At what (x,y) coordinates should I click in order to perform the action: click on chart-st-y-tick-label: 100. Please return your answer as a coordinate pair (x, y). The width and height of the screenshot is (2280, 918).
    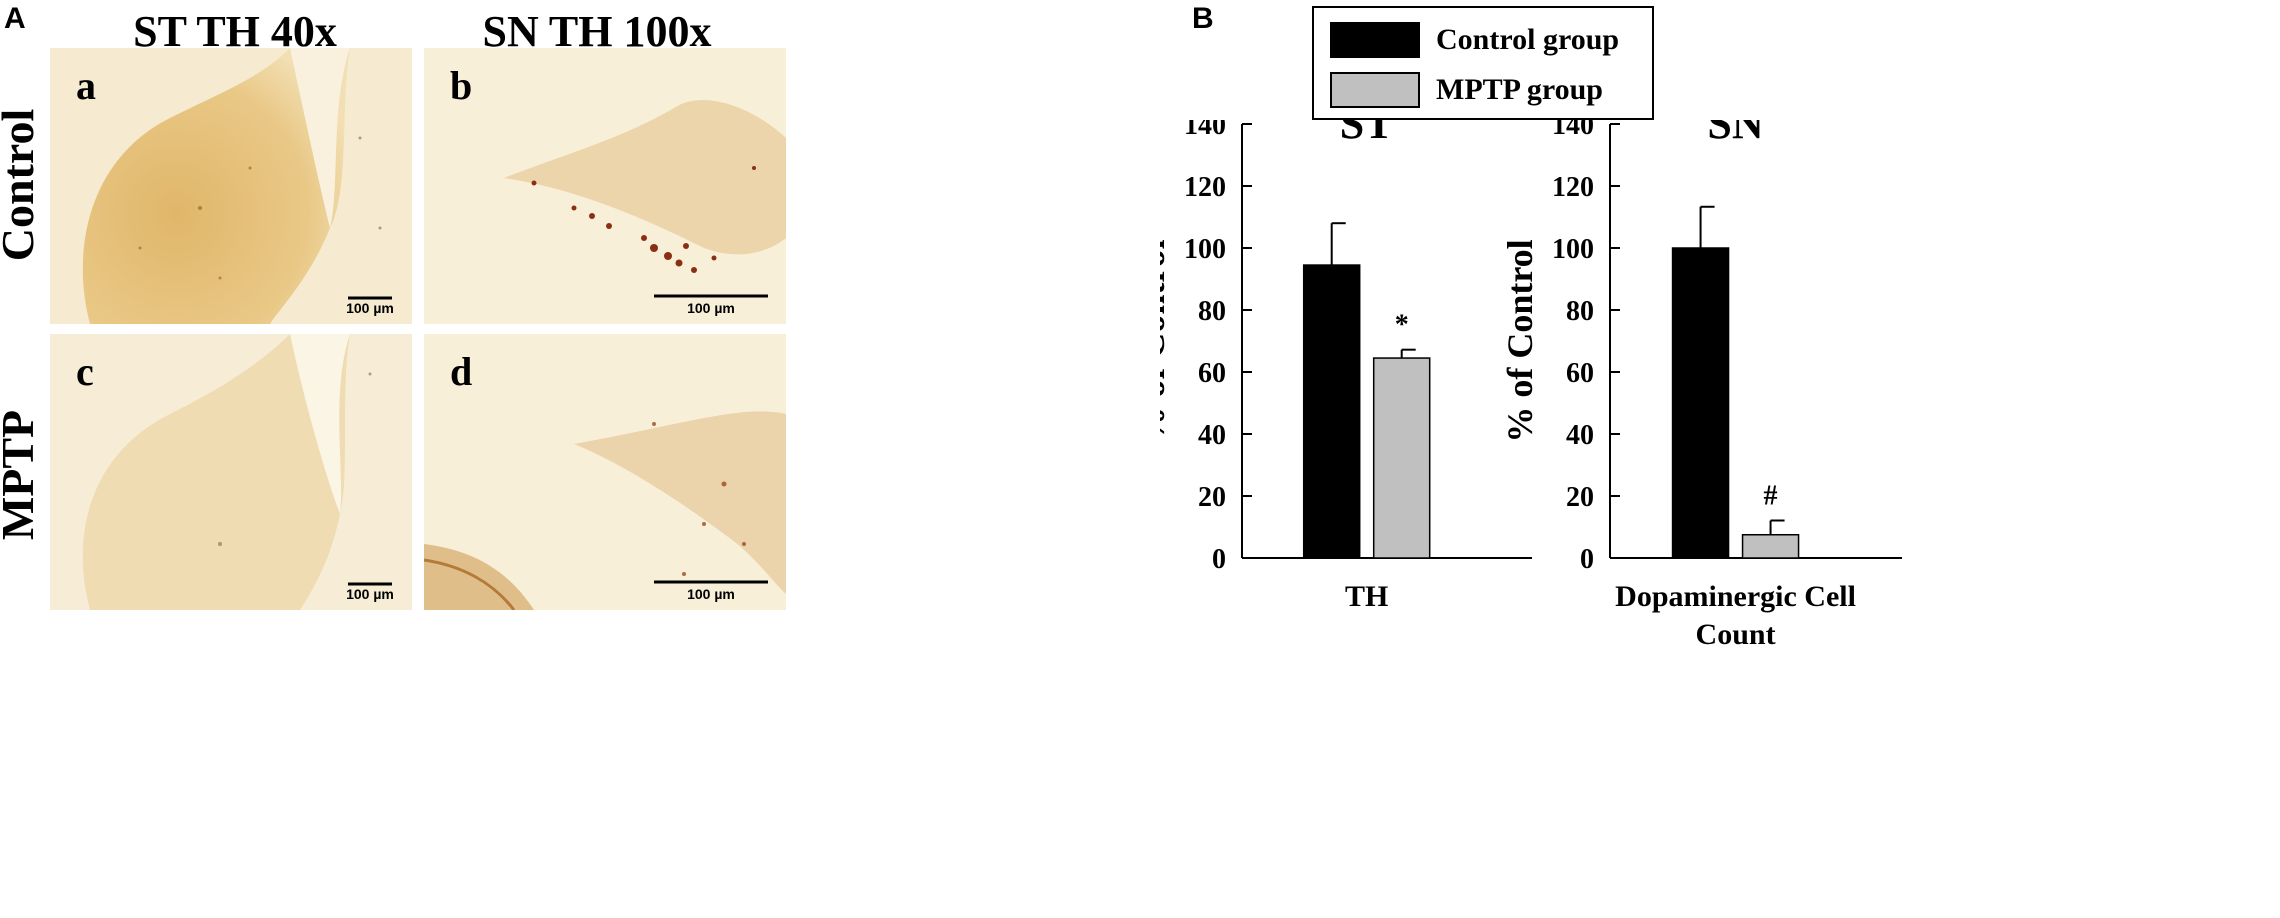
    Looking at the image, I should click on (1205, 249).